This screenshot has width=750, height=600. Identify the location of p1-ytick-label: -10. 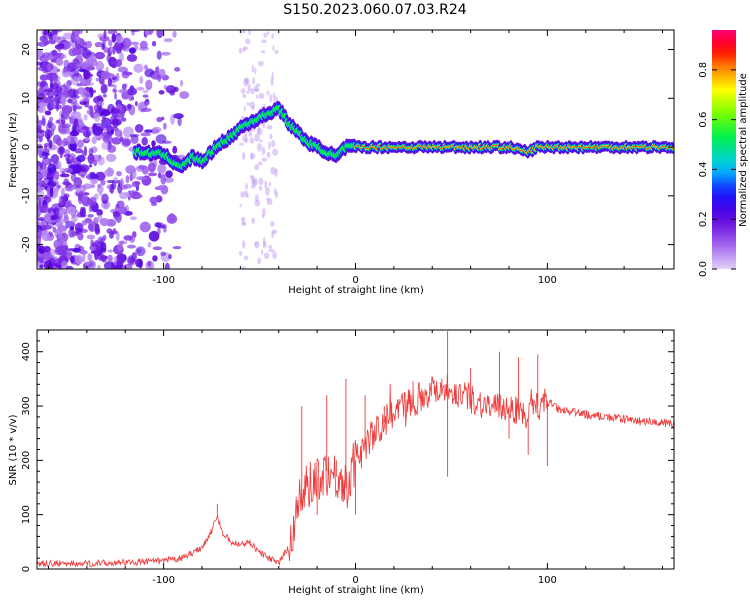
(26, 196).